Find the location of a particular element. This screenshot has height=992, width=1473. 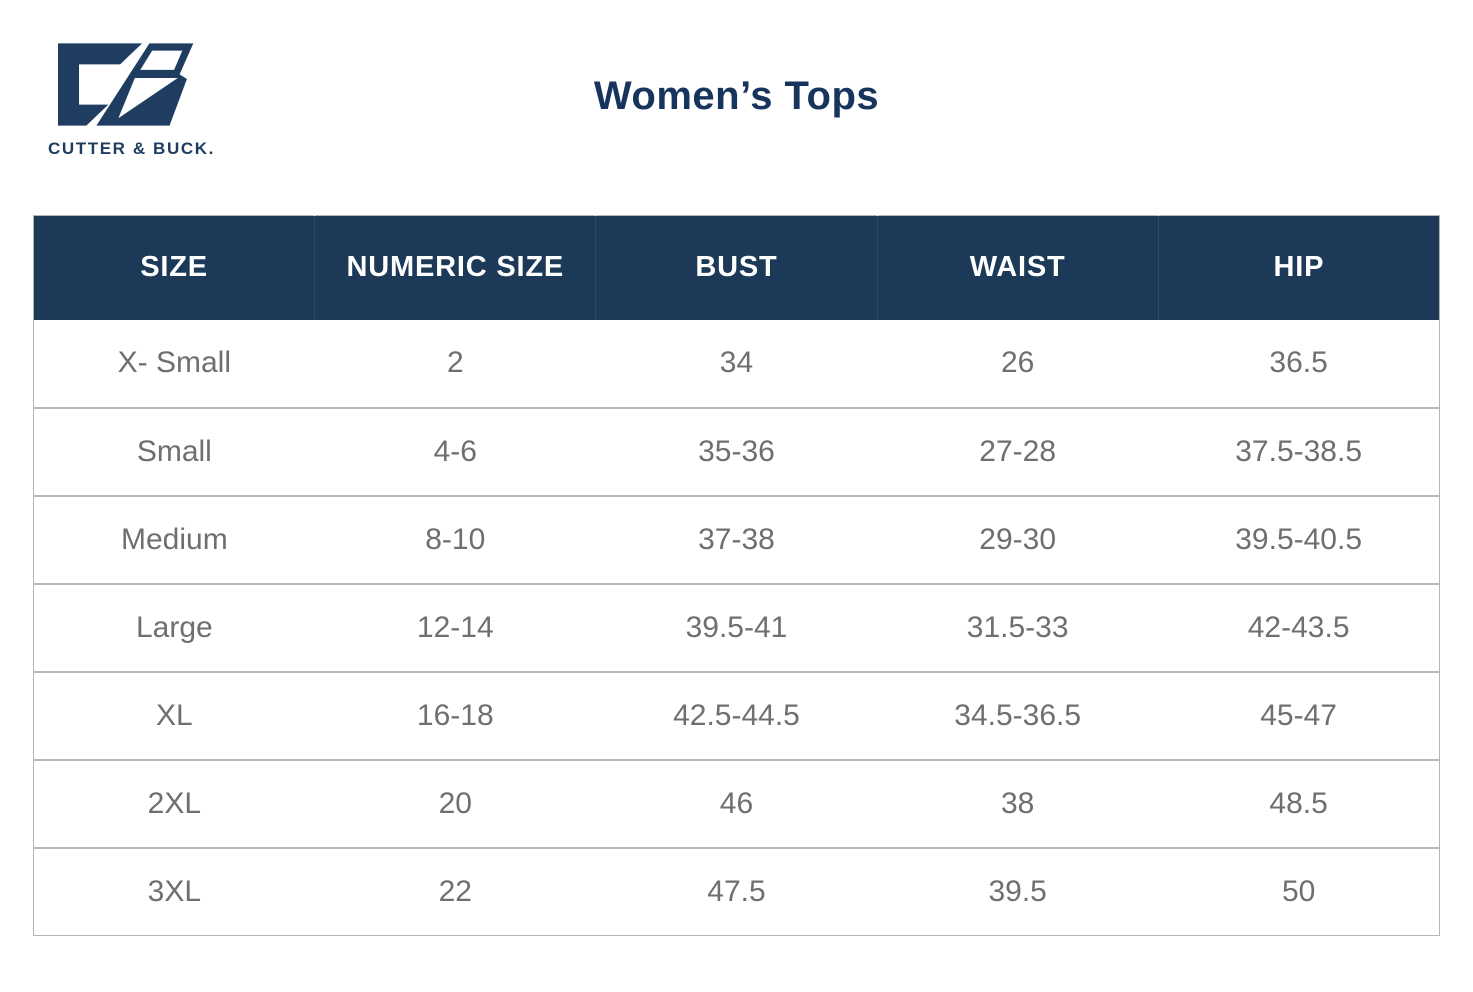

table-cell: 42.5-44.5 is located at coordinates (736, 715).